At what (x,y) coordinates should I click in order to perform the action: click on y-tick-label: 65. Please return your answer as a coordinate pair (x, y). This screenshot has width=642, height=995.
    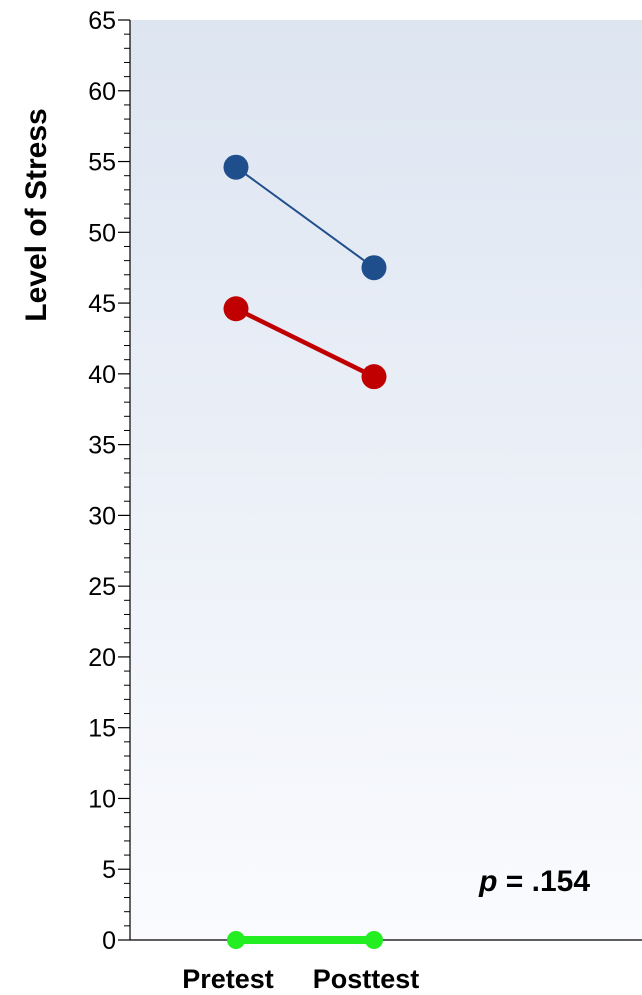
    Looking at the image, I should click on (102, 21).